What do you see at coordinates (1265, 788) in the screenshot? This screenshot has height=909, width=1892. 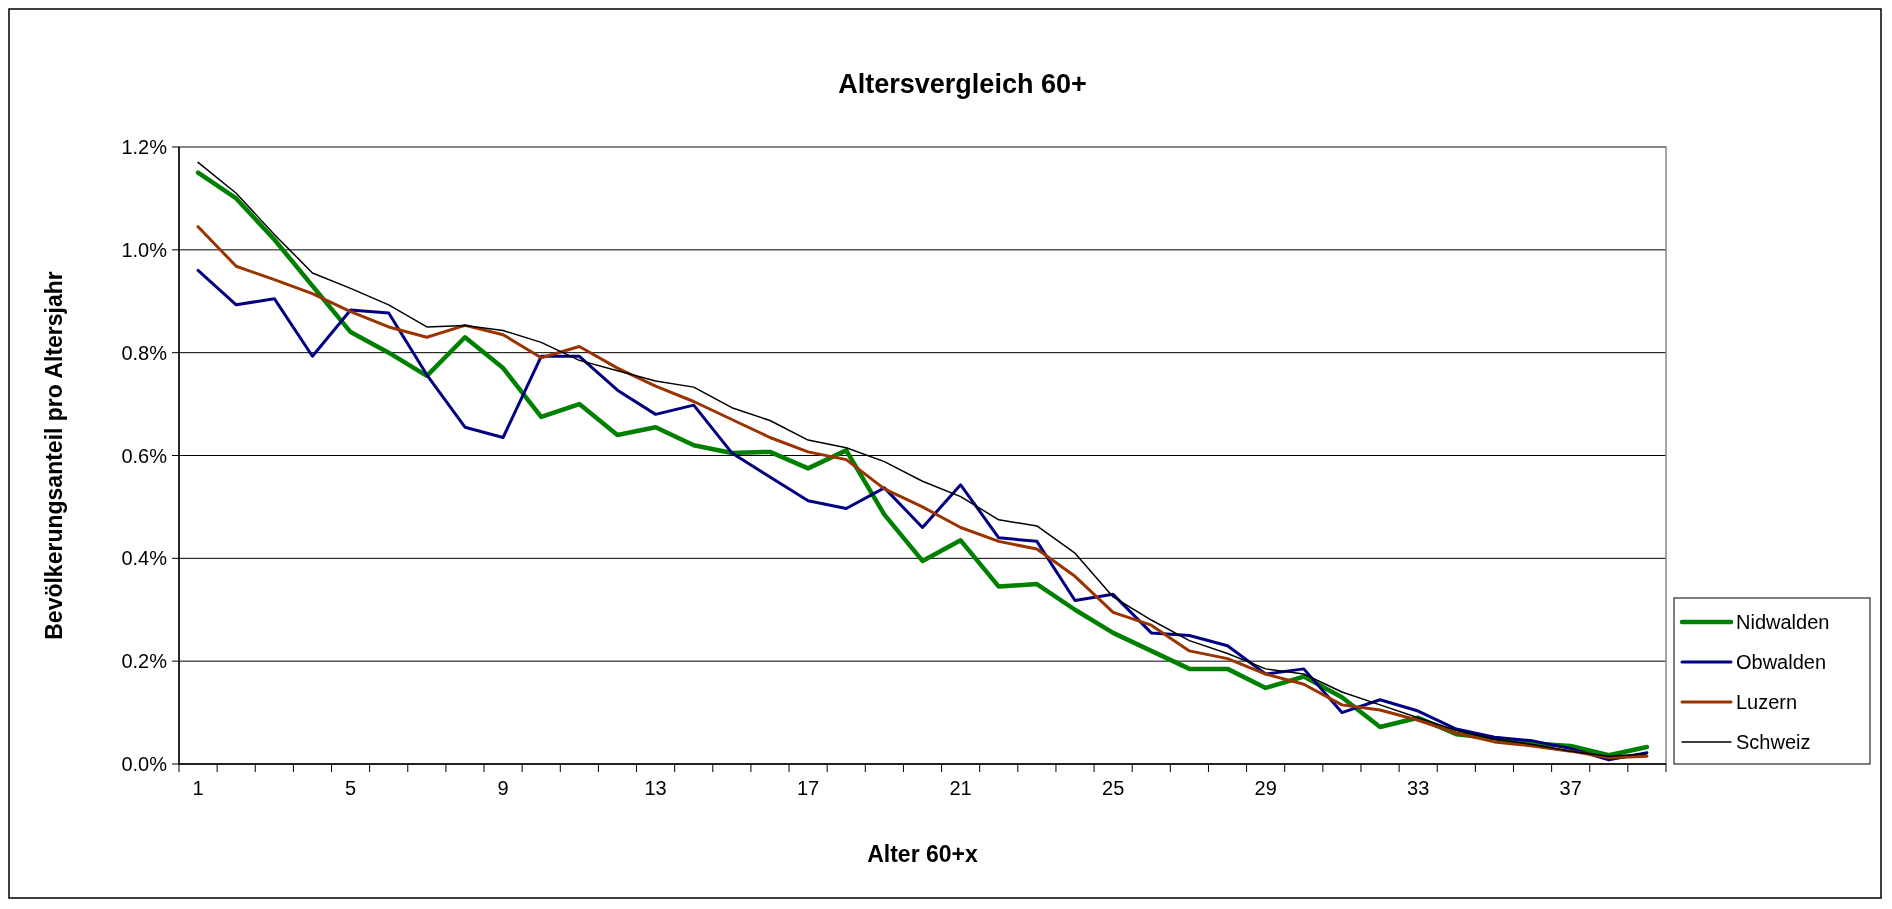 I see `x-tick-label: 29` at bounding box center [1265, 788].